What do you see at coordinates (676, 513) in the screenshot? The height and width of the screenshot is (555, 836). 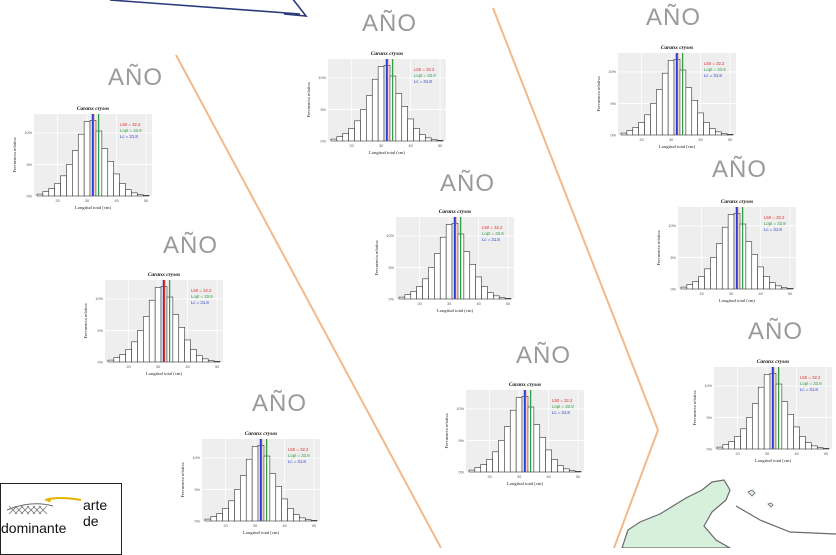 I see `map-land-icon` at bounding box center [676, 513].